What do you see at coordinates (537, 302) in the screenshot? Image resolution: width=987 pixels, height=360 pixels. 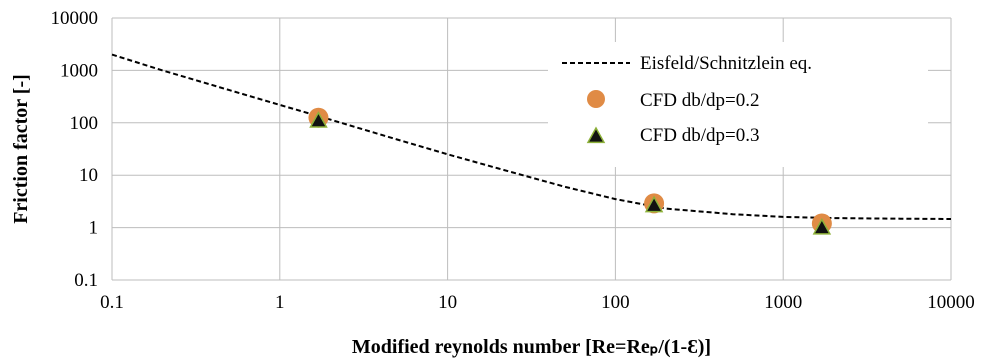 I see `x-tick-labels: 0.1 1 10 100 1000 10000` at bounding box center [537, 302].